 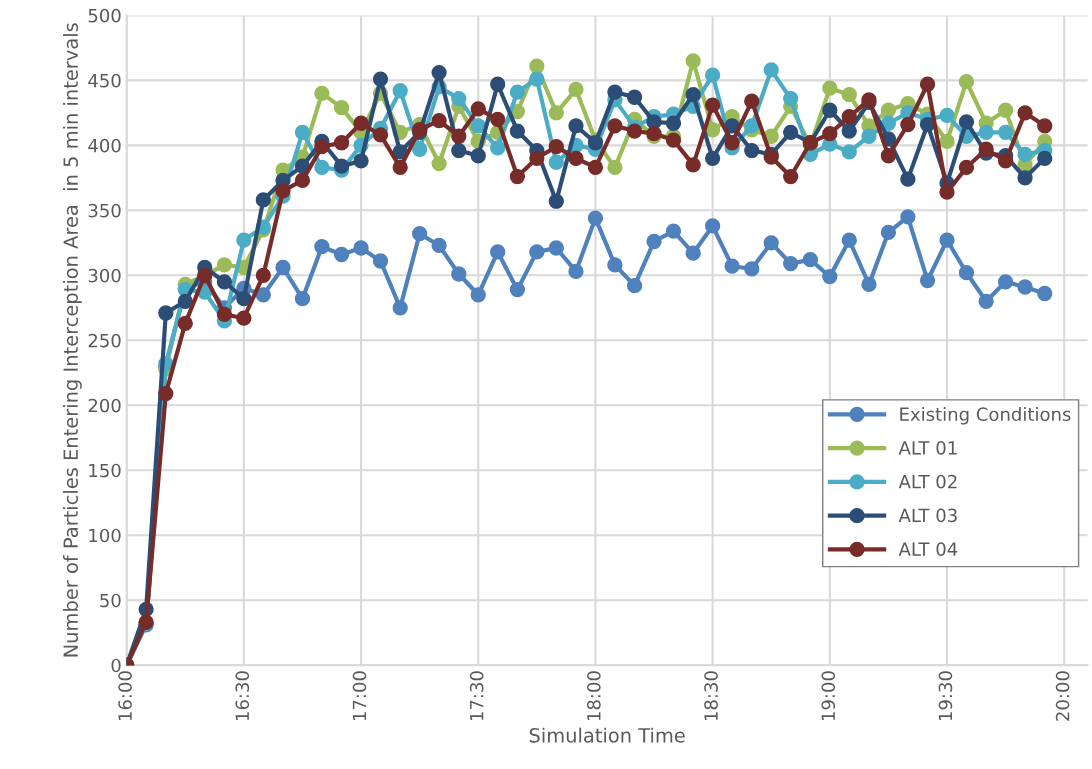 I want to click on y-tick-label: 150, so click(x=105, y=470).